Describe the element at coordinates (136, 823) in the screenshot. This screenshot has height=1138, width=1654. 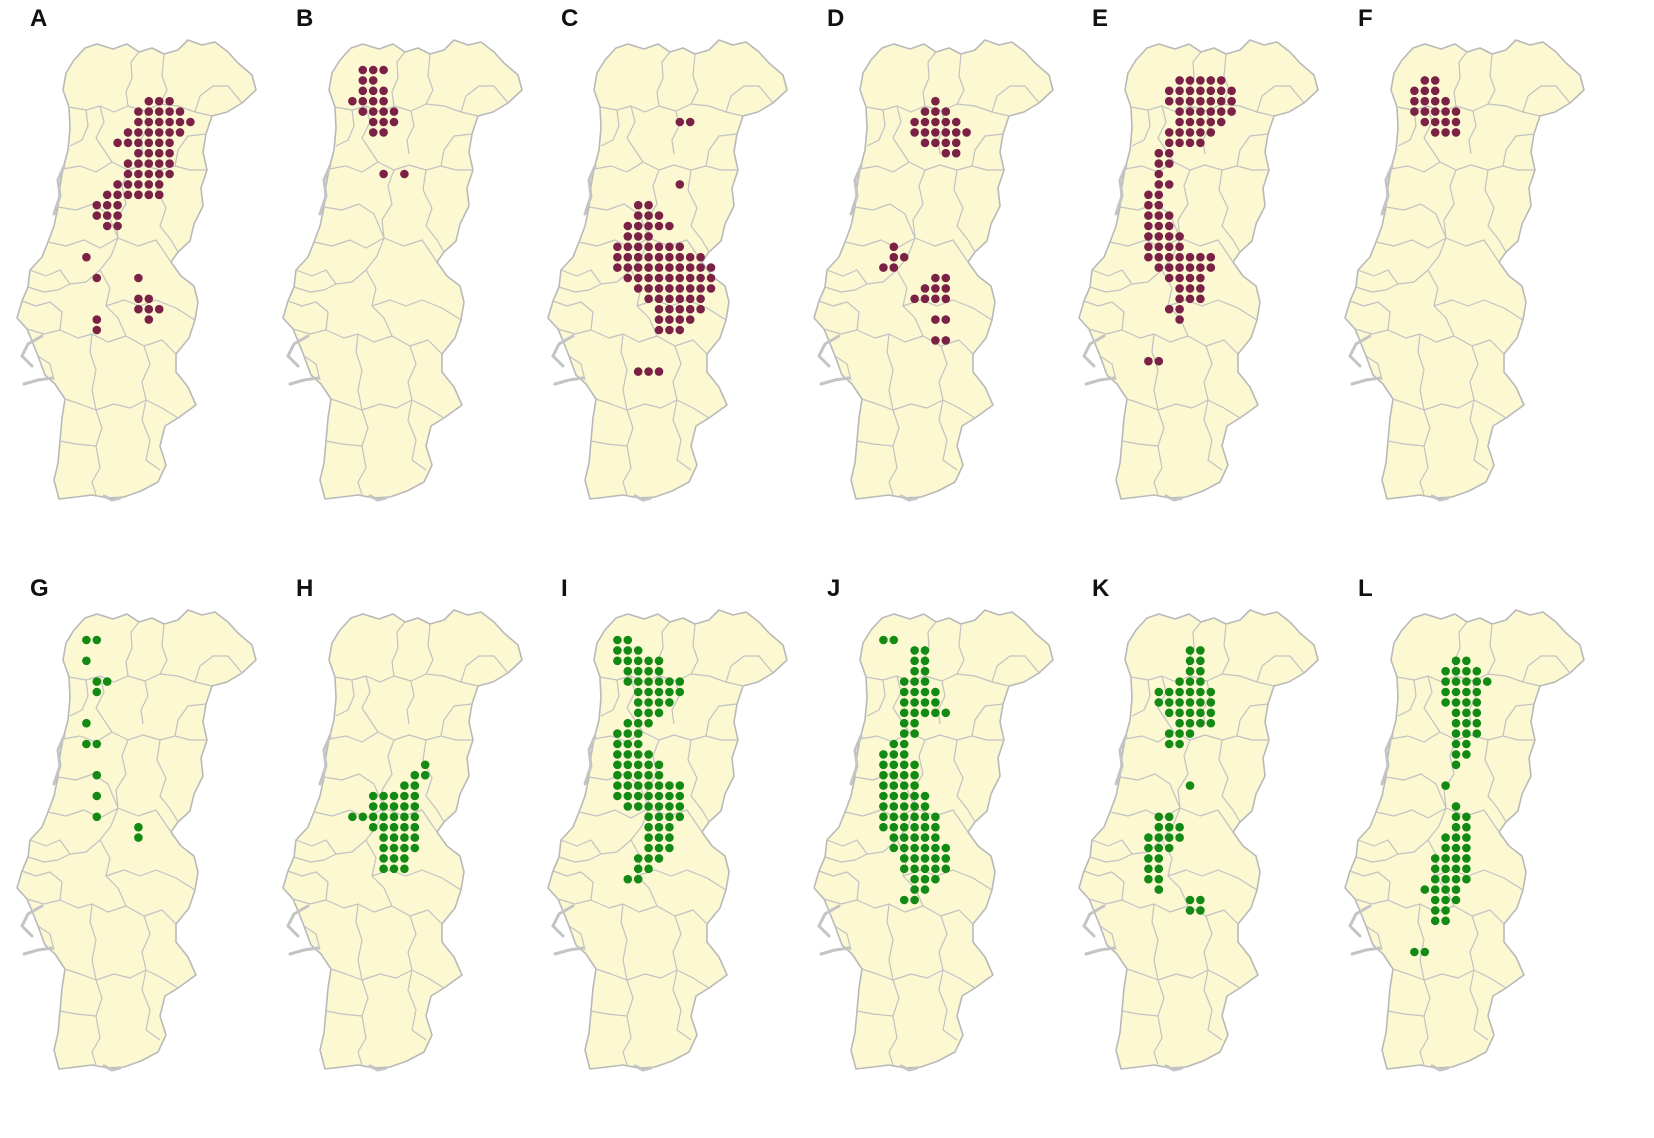
I see `panel-g: G` at that location.